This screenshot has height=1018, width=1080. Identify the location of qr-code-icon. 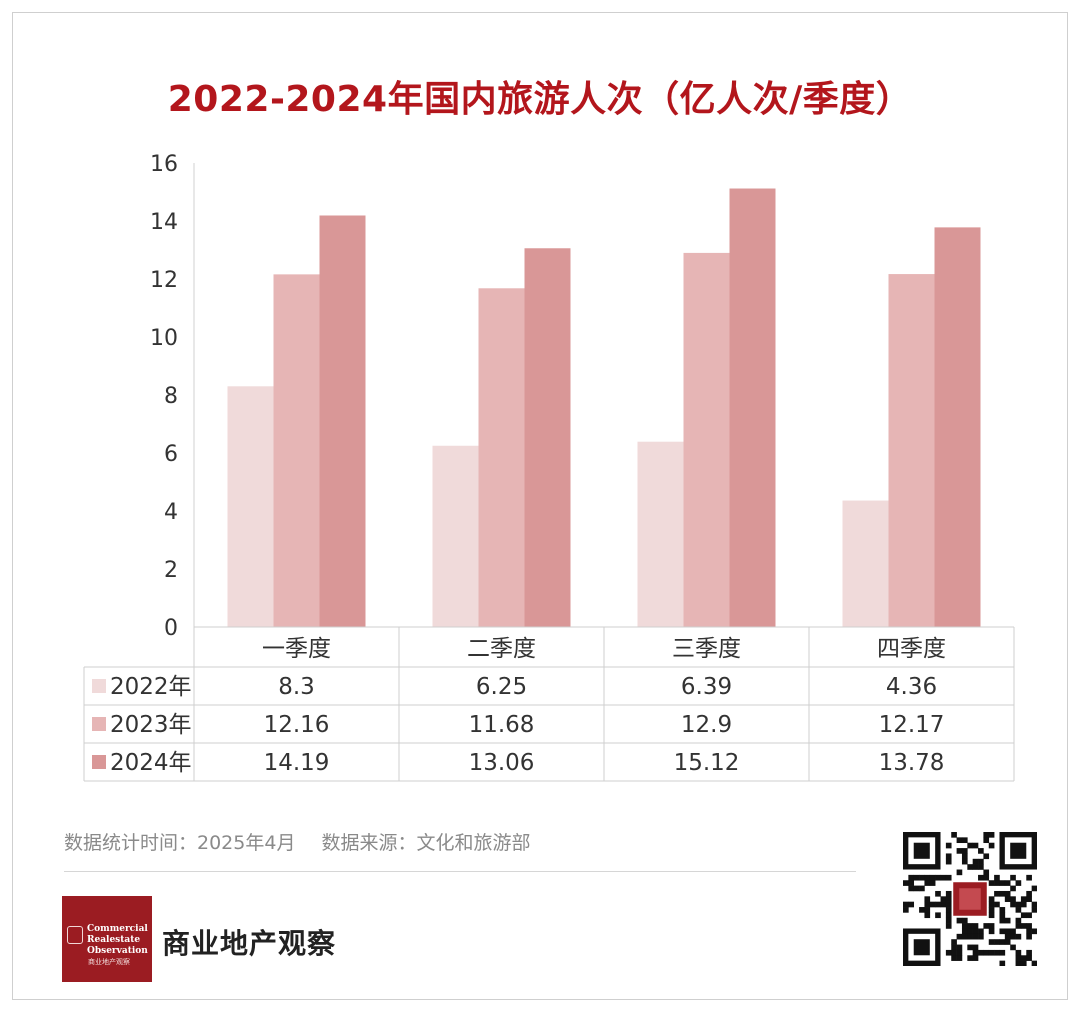
(970, 899).